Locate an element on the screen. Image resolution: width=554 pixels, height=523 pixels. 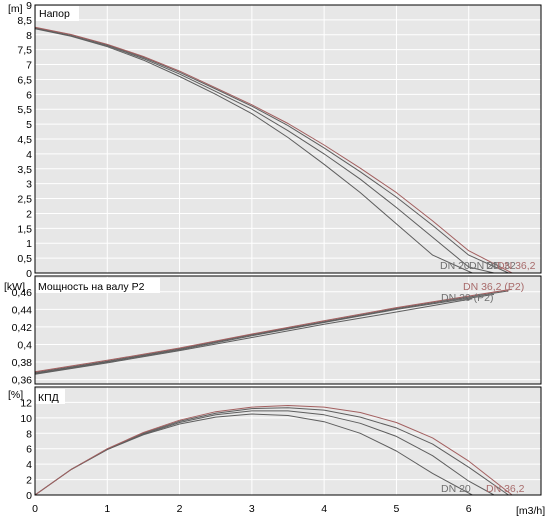
head-y-tick-label: 0,5 is located at coordinates (24, 259).